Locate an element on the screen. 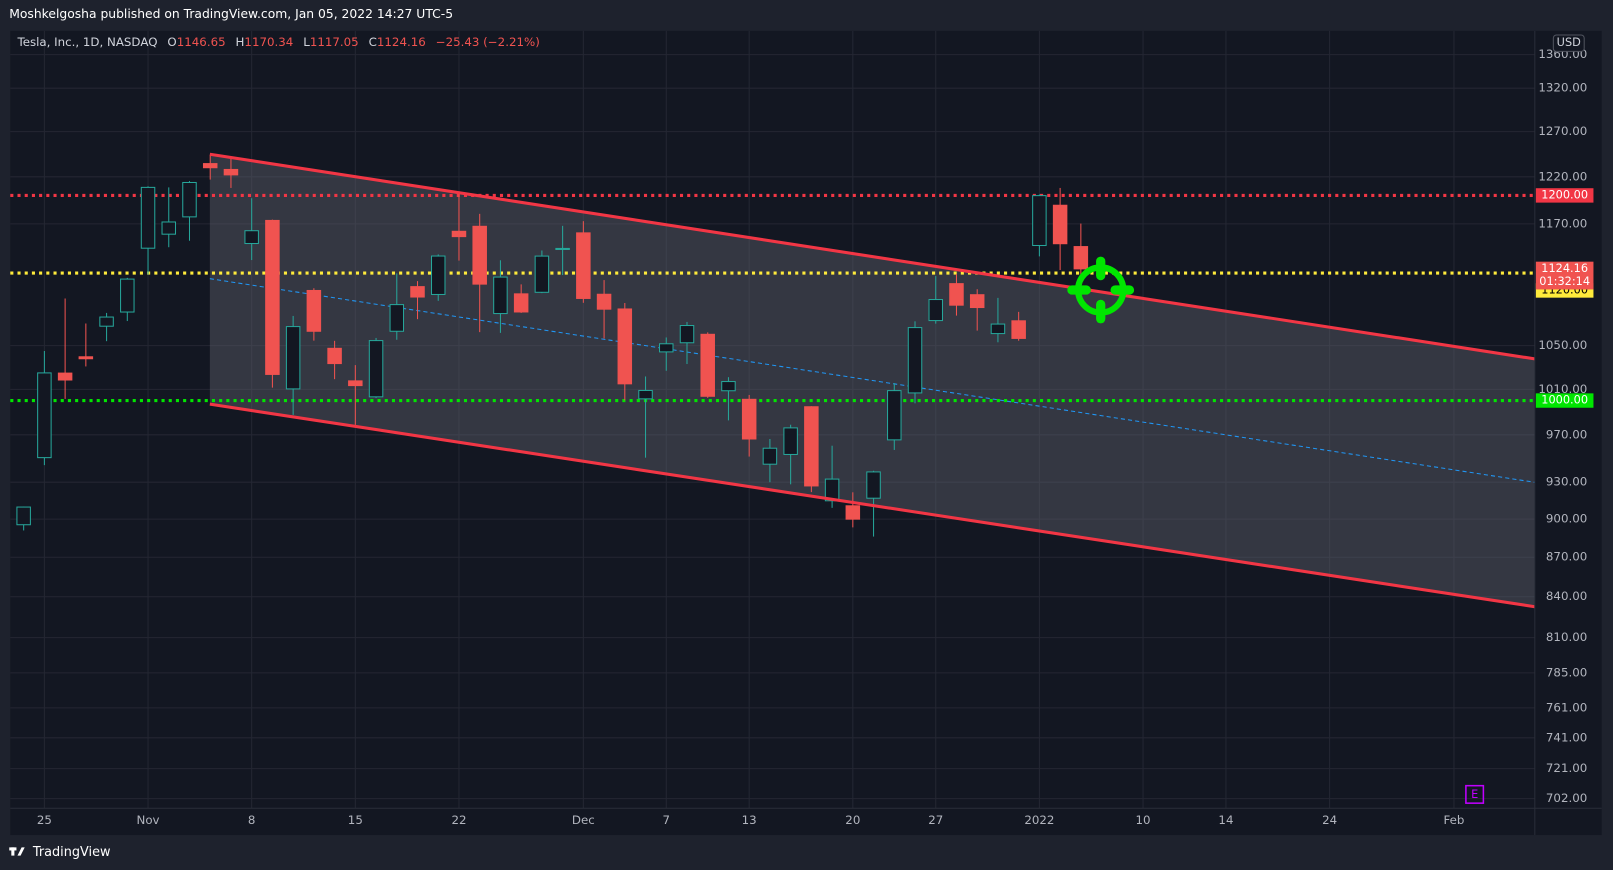 This screenshot has height=870, width=1613. last-price-box is located at coordinates (1564, 275).